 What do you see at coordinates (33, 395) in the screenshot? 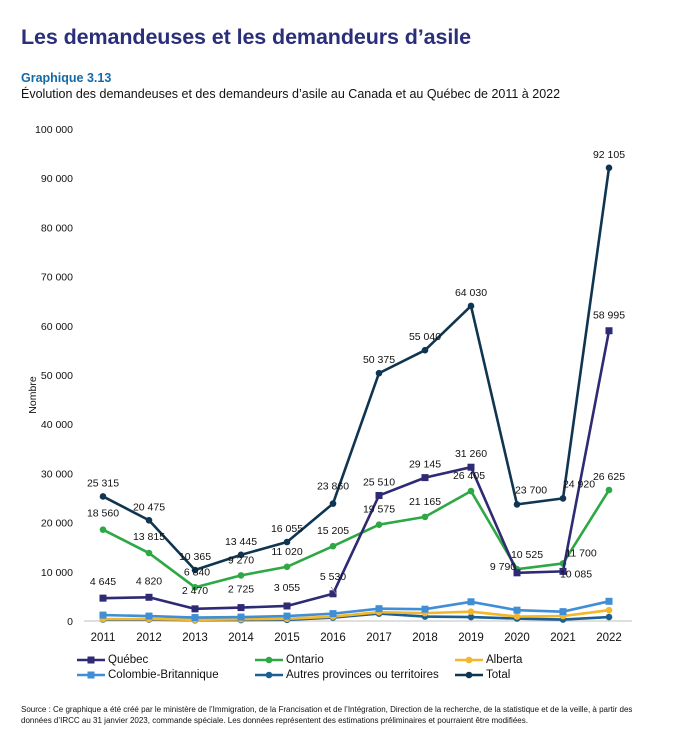
I see `y-axis-title: Nombre` at bounding box center [33, 395].